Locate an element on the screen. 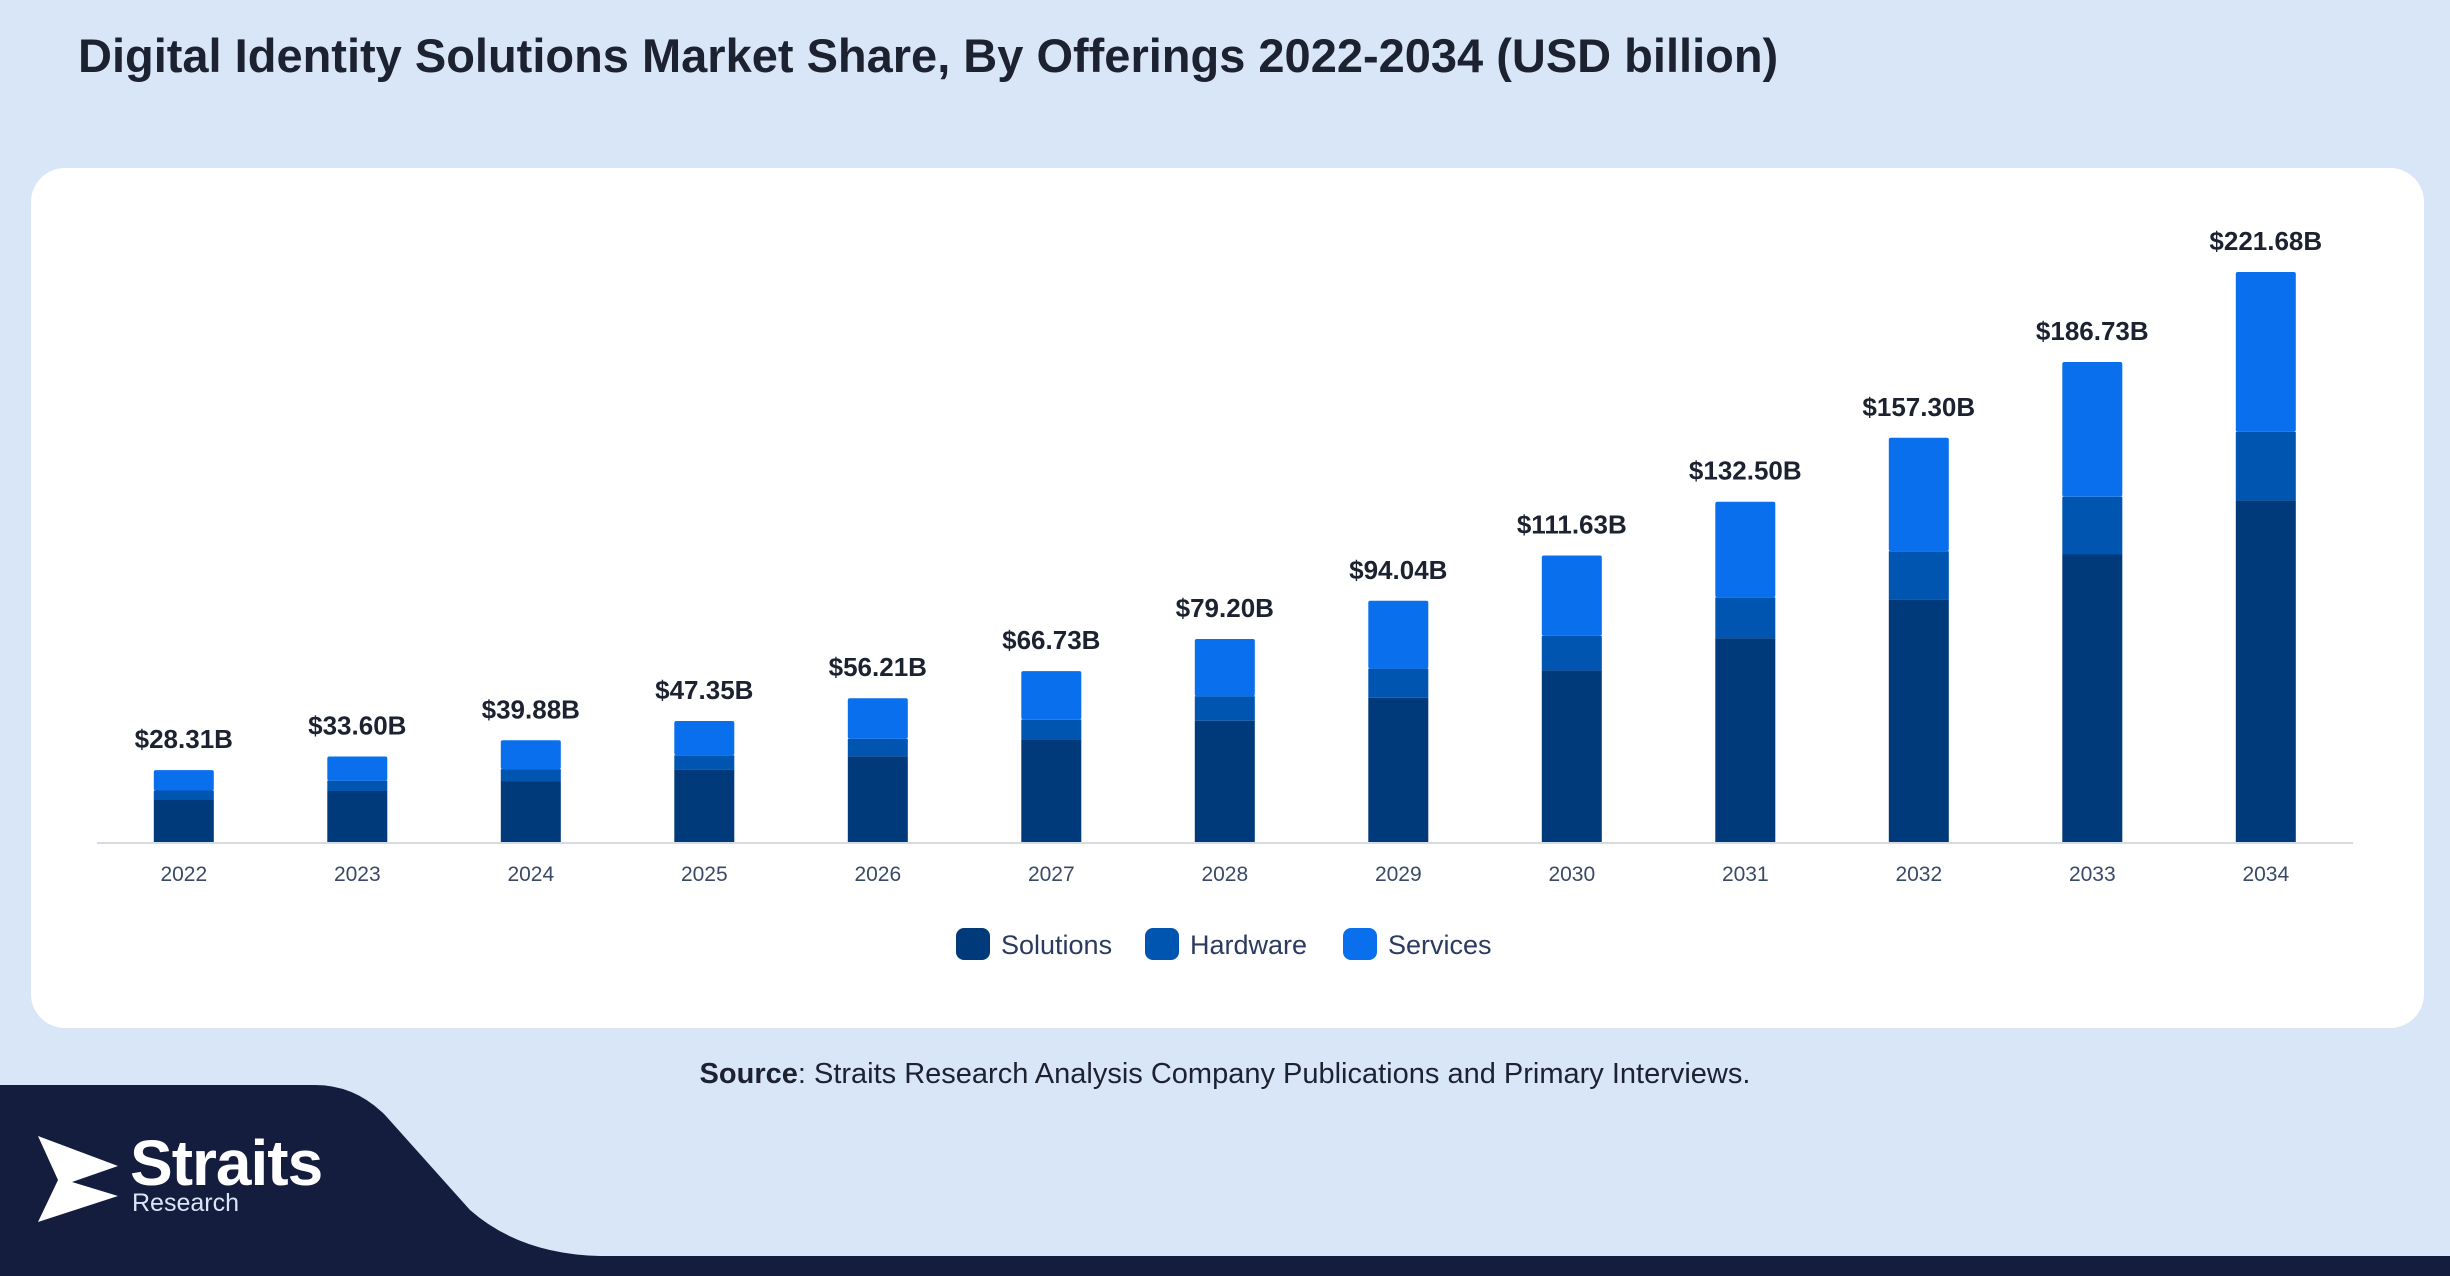 The width and height of the screenshot is (2450, 1276). bar-hardware-2029 is located at coordinates (1398, 683).